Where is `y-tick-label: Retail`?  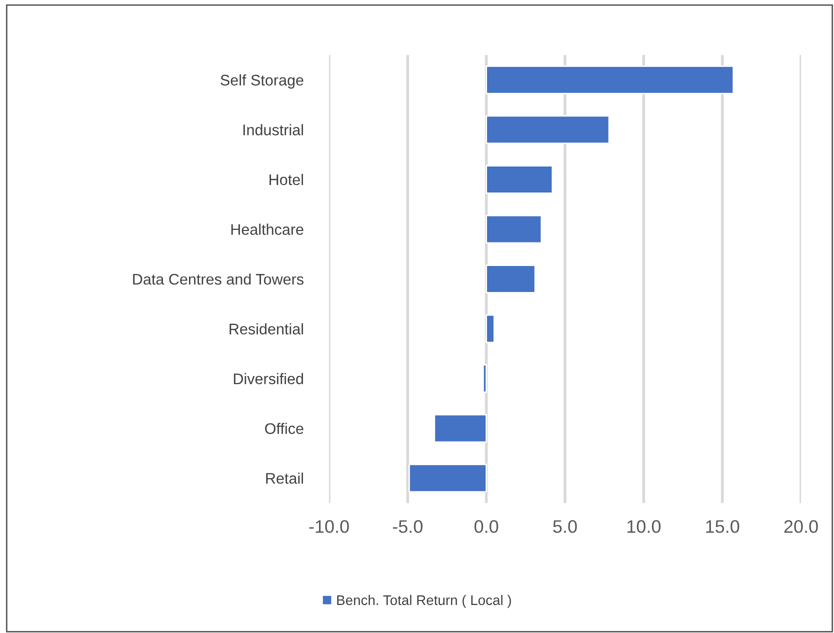
y-tick-label: Retail is located at coordinates (284, 478).